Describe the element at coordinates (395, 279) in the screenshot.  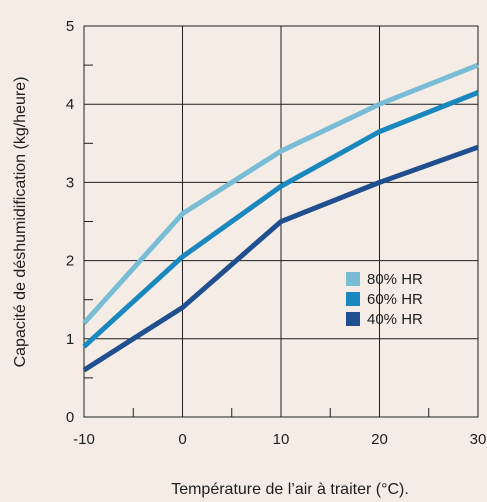
I see `legend-label: 80% HR` at that location.